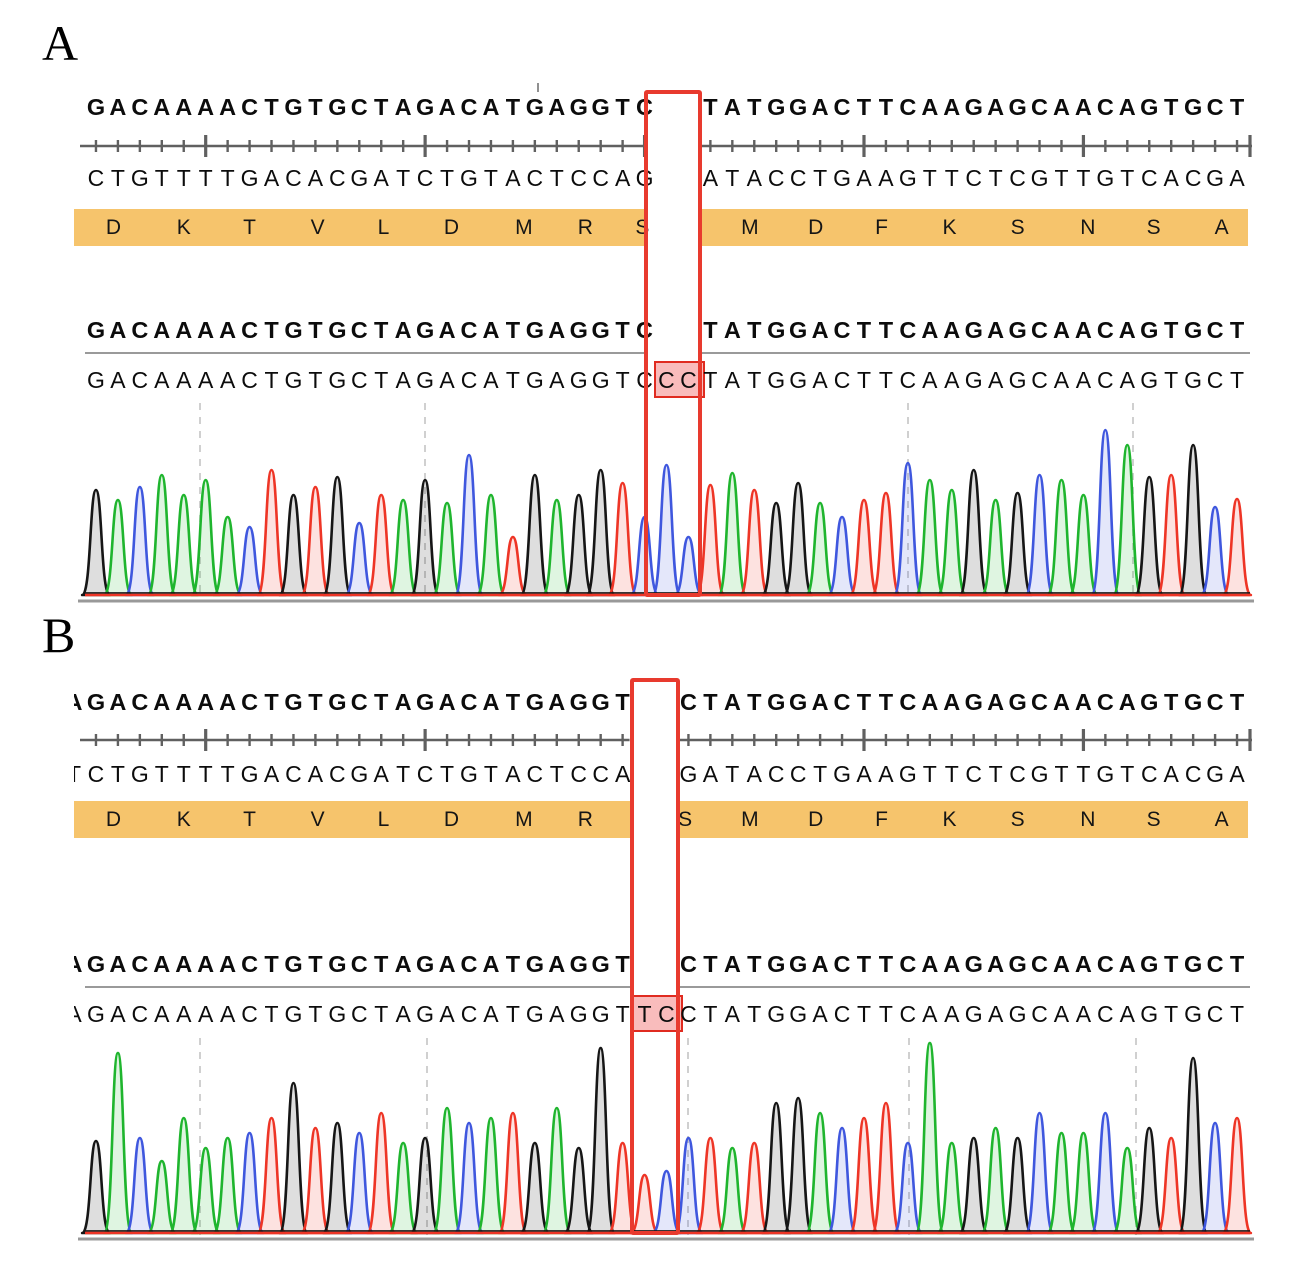 Image resolution: width=1290 pixels, height=1277 pixels. Describe the element at coordinates (974, 227) in the screenshot. I see `aa-band-right` at that location.